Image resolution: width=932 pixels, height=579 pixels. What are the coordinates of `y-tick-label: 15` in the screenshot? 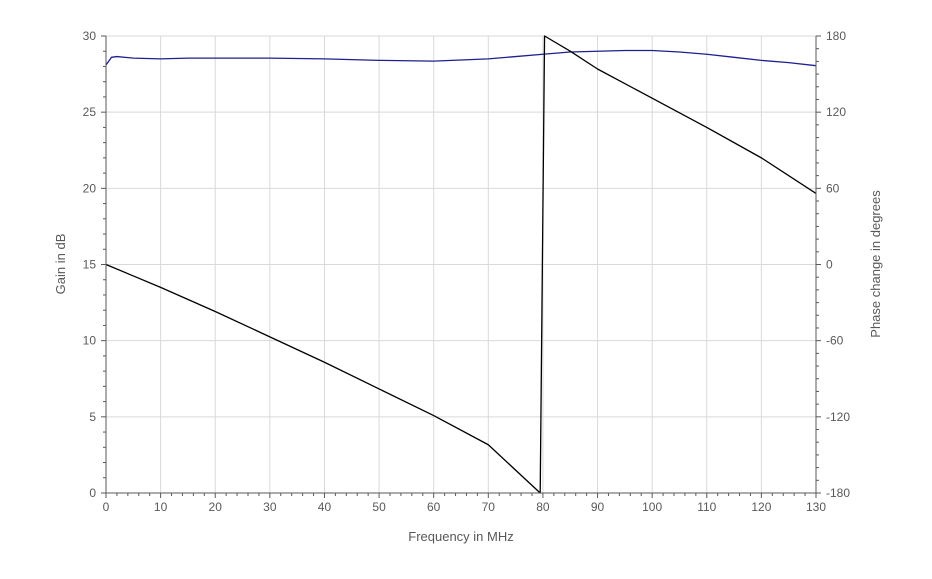 It's located at (90, 265).